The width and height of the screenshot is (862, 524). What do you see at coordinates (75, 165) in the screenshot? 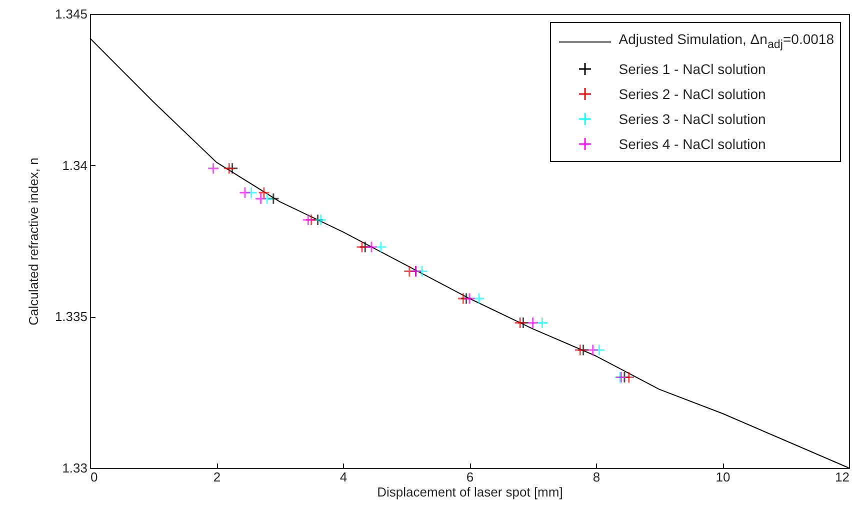
I see `y-tick-label: 1.34` at bounding box center [75, 165].